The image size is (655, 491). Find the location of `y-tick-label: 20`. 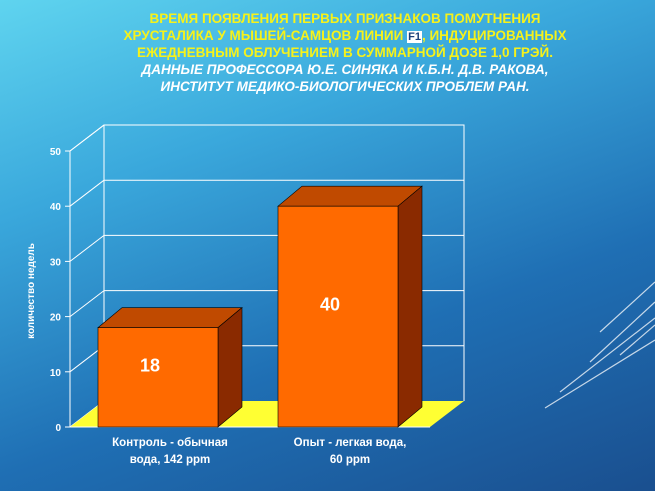

y-tick-label: 20 is located at coordinates (56, 318).